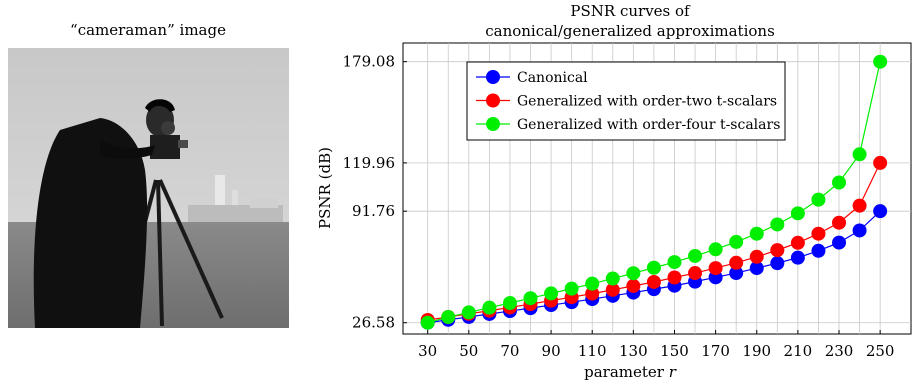  I want to click on x-tick-label: 170, so click(715, 351).